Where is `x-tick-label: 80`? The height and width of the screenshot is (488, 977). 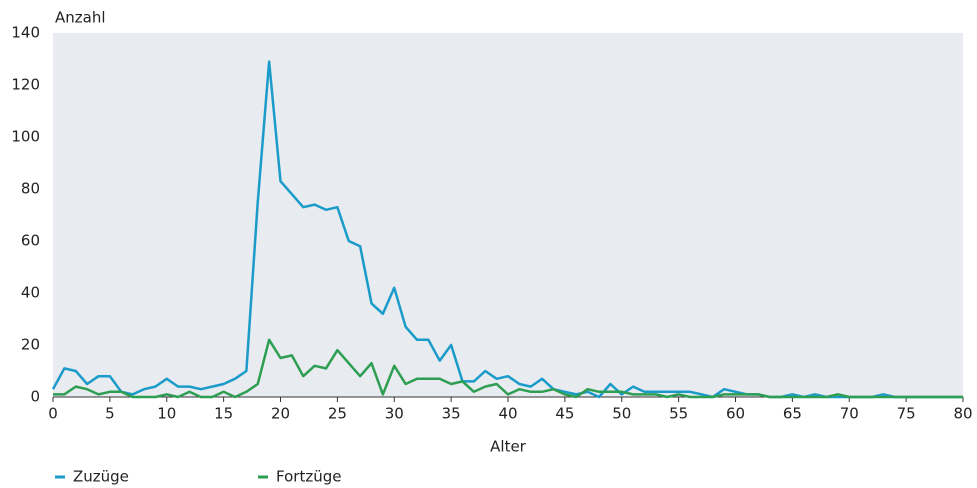 x-tick-label: 80 is located at coordinates (962, 414).